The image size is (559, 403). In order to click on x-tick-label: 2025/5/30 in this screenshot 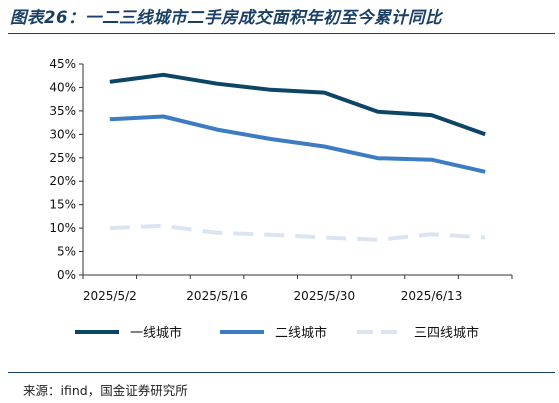, I will do `click(325, 296)`.